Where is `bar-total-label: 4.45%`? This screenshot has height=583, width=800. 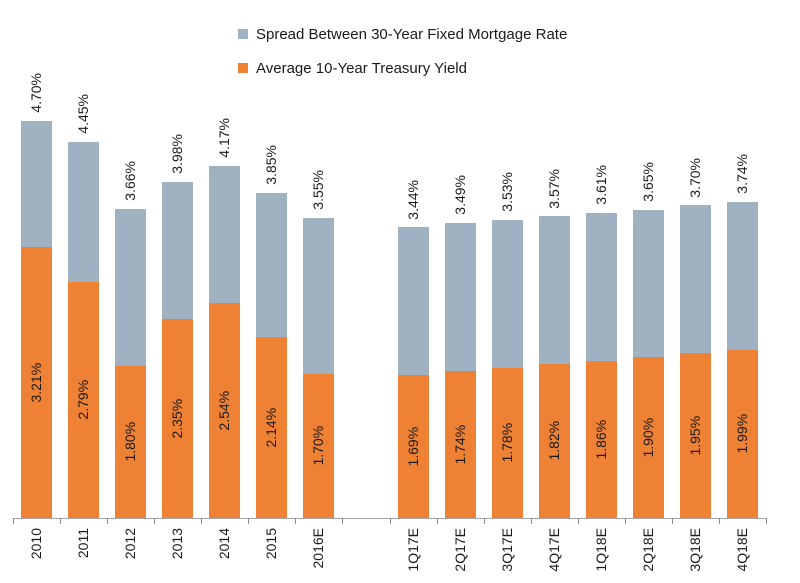 bar-total-label: 4.45% is located at coordinates (83, 114).